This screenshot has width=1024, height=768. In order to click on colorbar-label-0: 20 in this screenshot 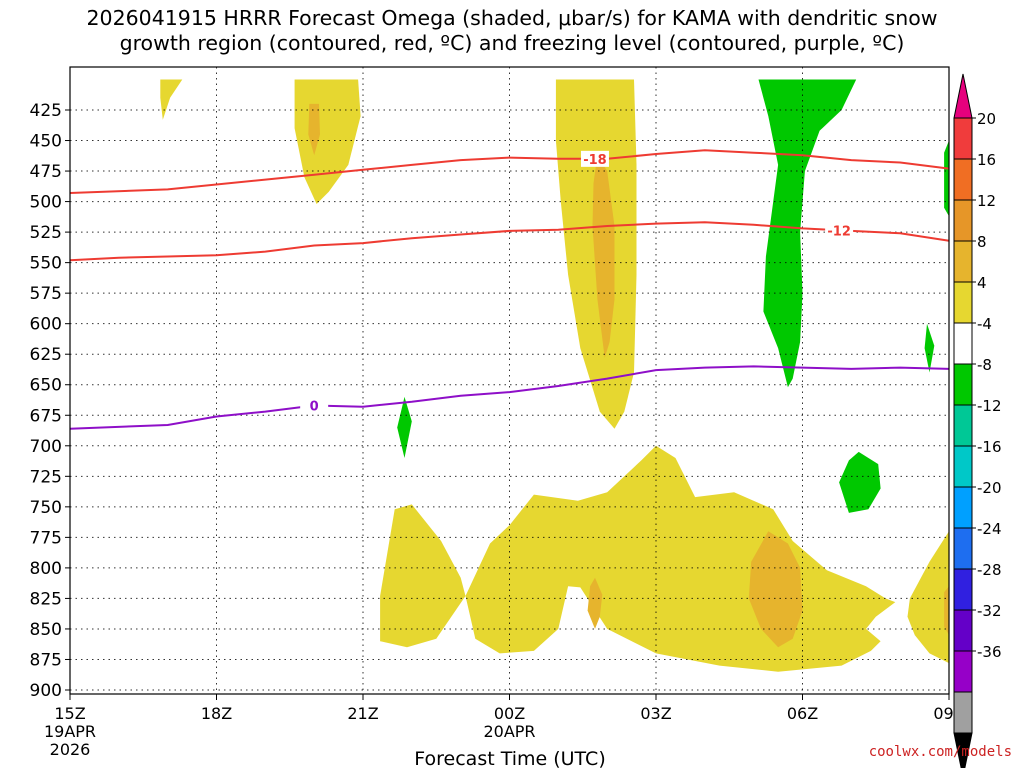, I will do `click(986, 119)`.